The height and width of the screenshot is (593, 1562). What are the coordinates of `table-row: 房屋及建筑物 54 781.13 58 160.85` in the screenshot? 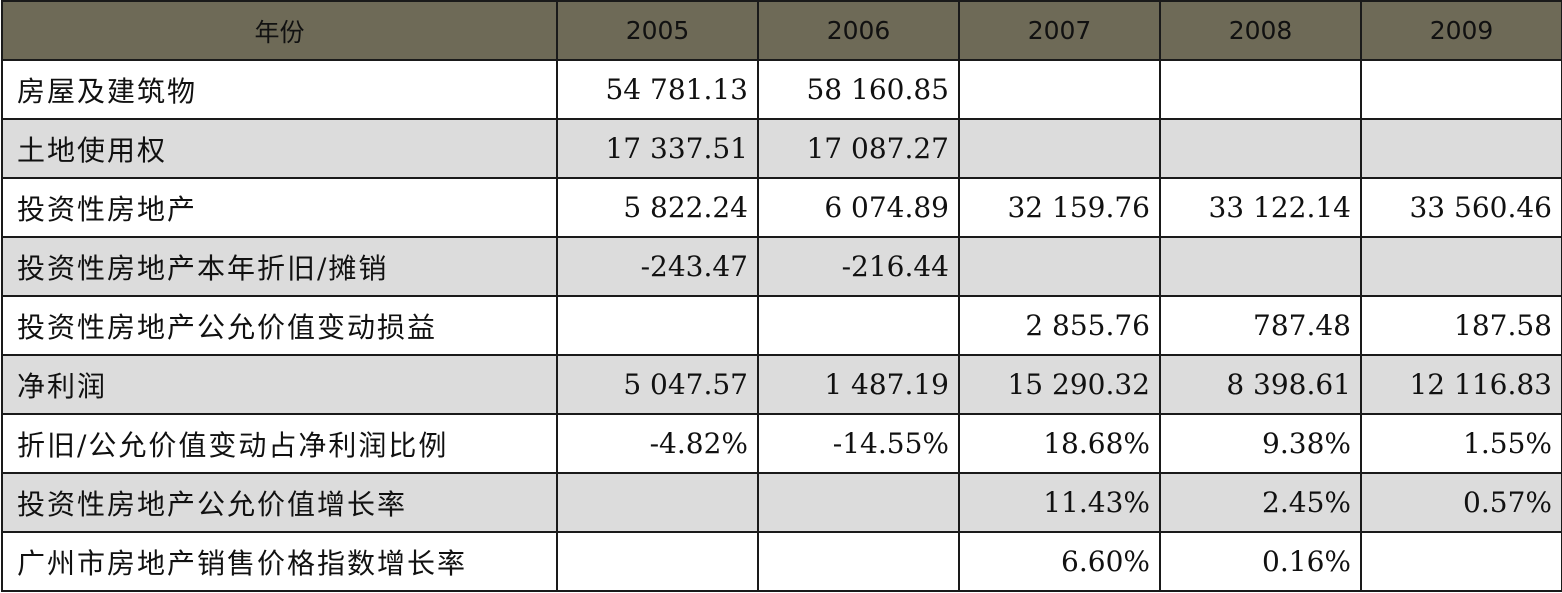 It's located at (781, 89).